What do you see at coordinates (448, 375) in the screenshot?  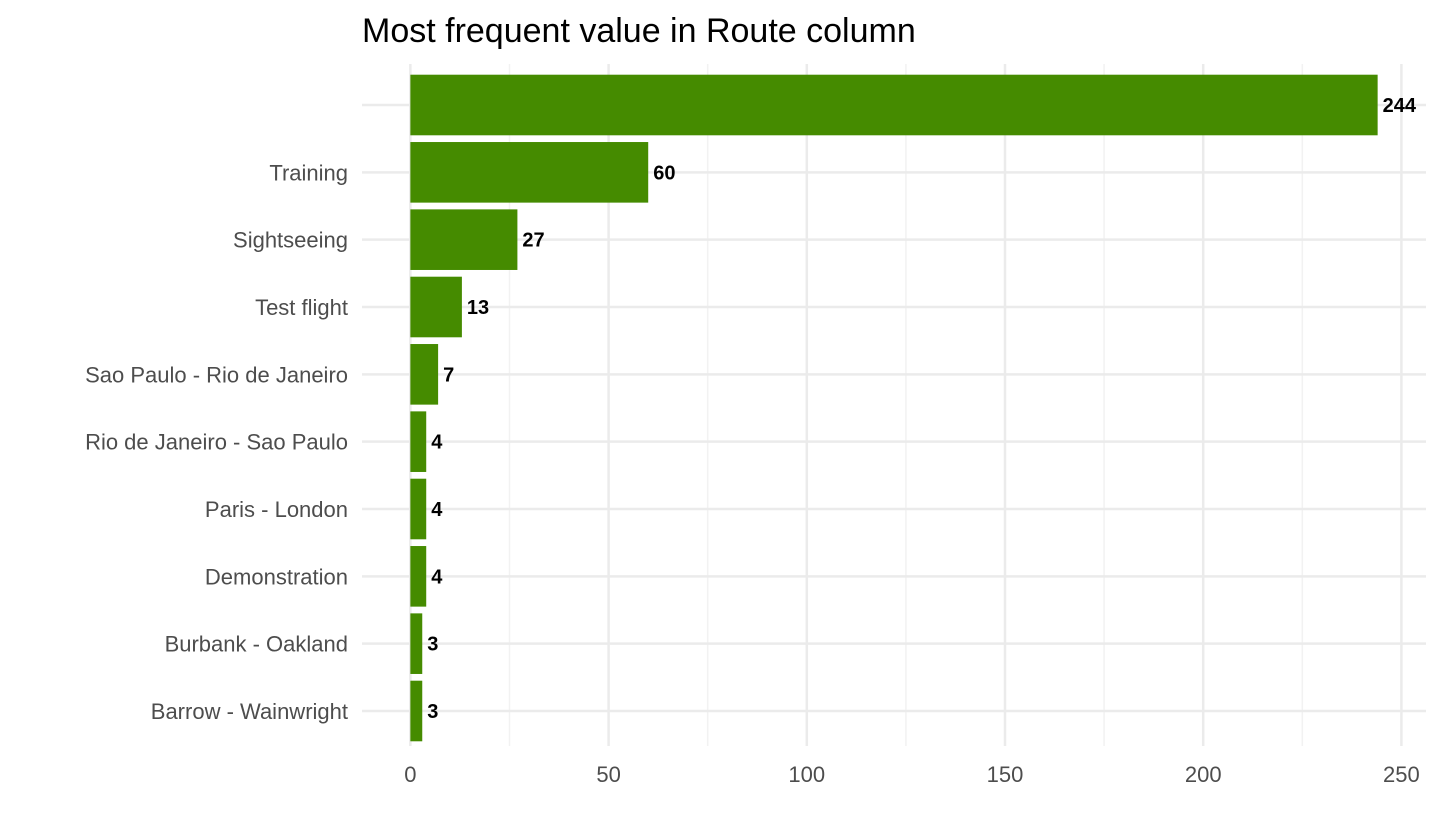 I see `bar-value-label: 7` at bounding box center [448, 375].